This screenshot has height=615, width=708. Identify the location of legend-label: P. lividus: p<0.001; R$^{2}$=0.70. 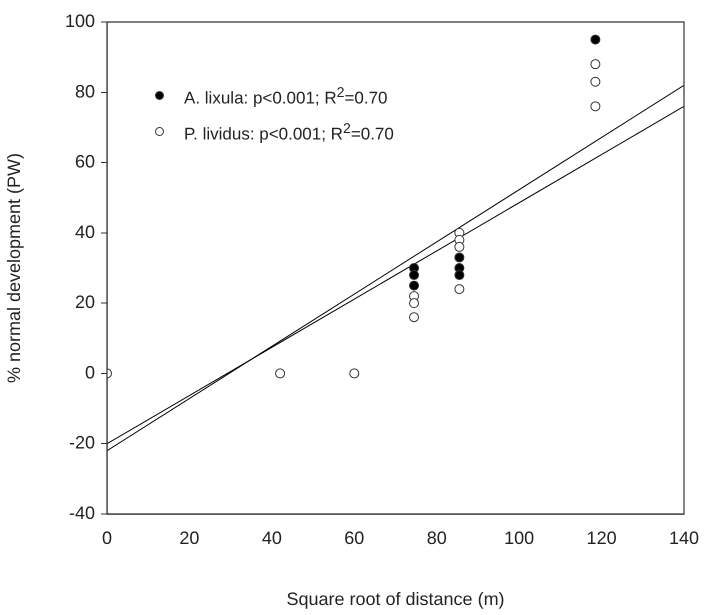
(289, 133).